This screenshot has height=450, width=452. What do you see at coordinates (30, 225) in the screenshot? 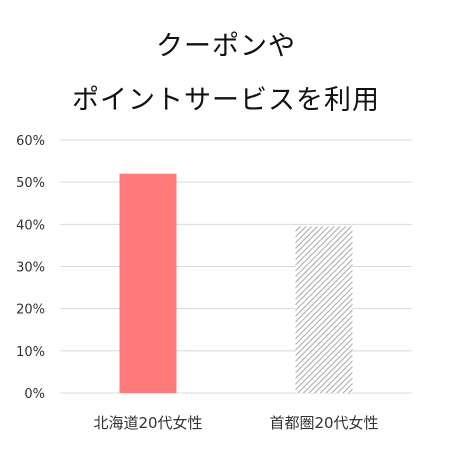
I see `y-tick-label: 40%` at bounding box center [30, 225].